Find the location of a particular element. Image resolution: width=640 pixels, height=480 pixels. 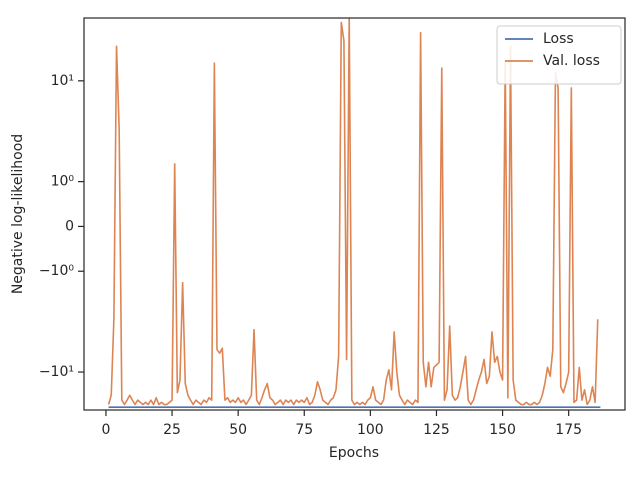

x-tick-label: 75 is located at coordinates (304, 430).